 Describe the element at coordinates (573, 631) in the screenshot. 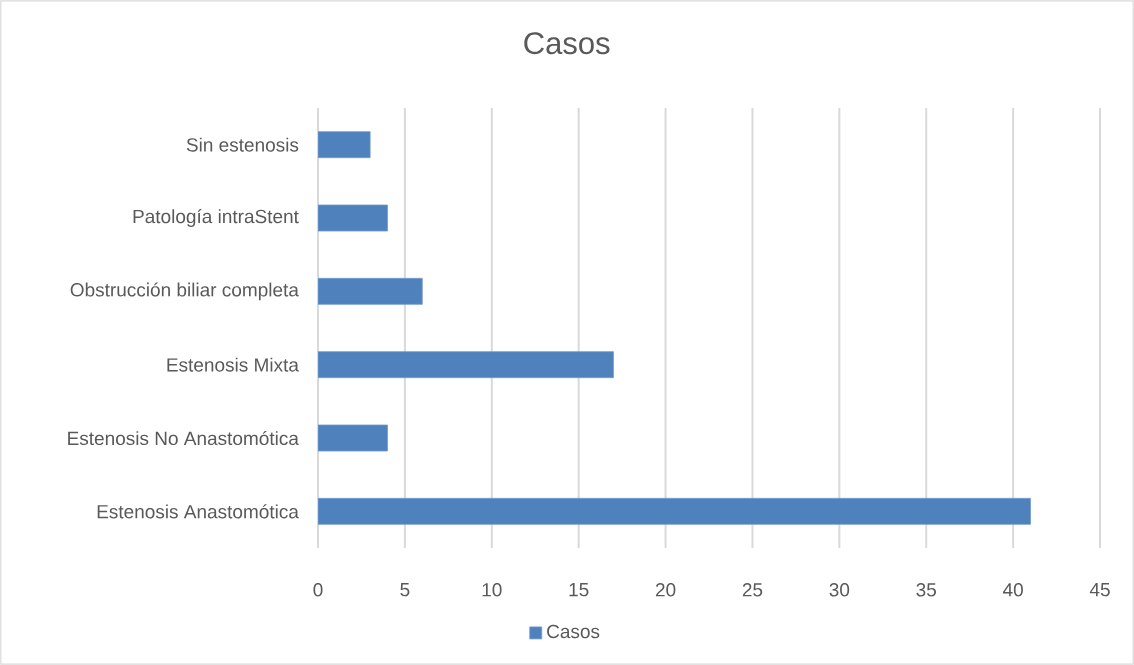

I see `legend-label: Casos` at that location.